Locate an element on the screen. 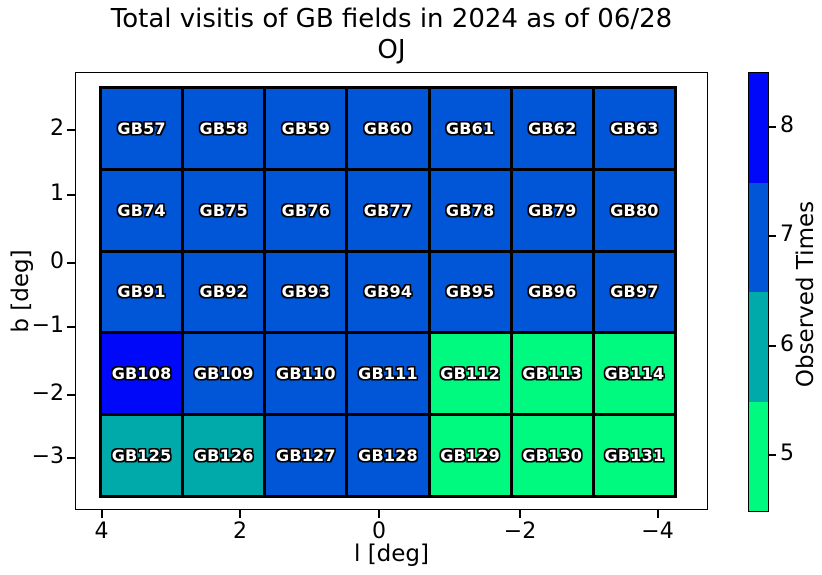 The width and height of the screenshot is (822, 575). grid-cell-gb63: GB63 is located at coordinates (634, 128).